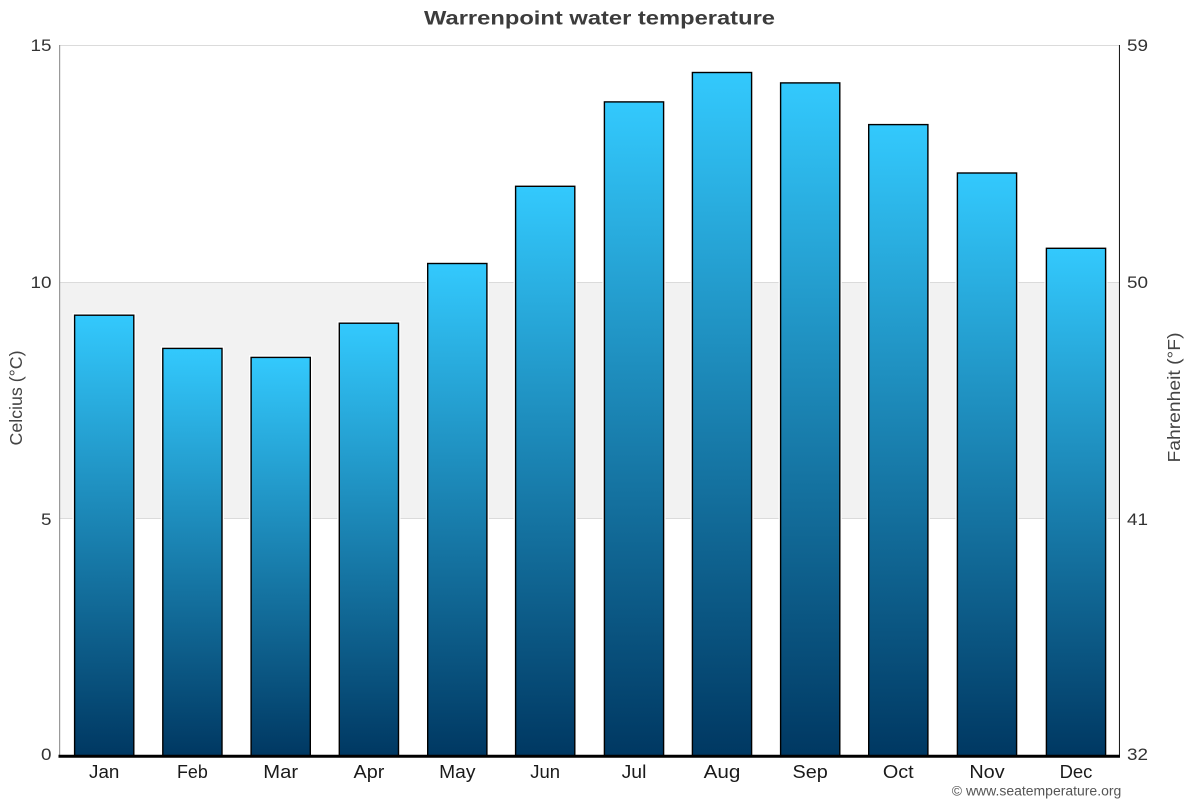 The height and width of the screenshot is (800, 1200). Describe the element at coordinates (545, 772) in the screenshot. I see `svg-text: Jun` at that location.